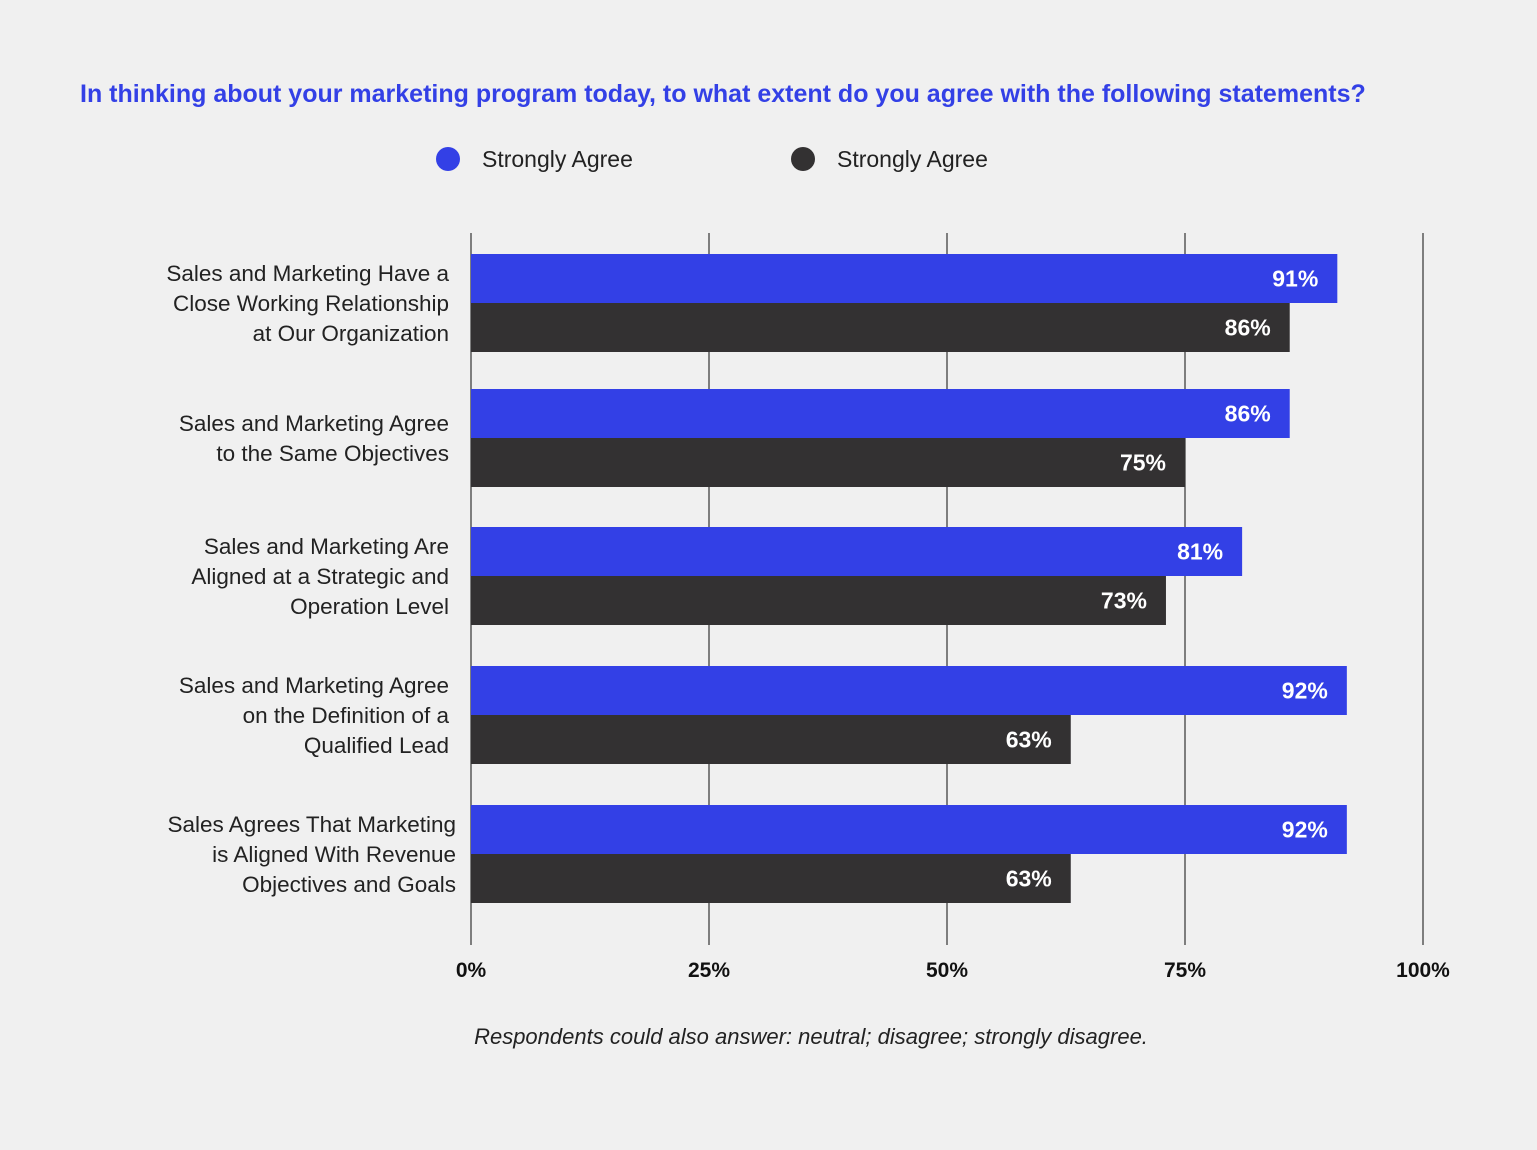 The width and height of the screenshot is (1537, 1150). What do you see at coordinates (712, 159) in the screenshot?
I see `legend: Strongly Agree Strongly Agree` at bounding box center [712, 159].